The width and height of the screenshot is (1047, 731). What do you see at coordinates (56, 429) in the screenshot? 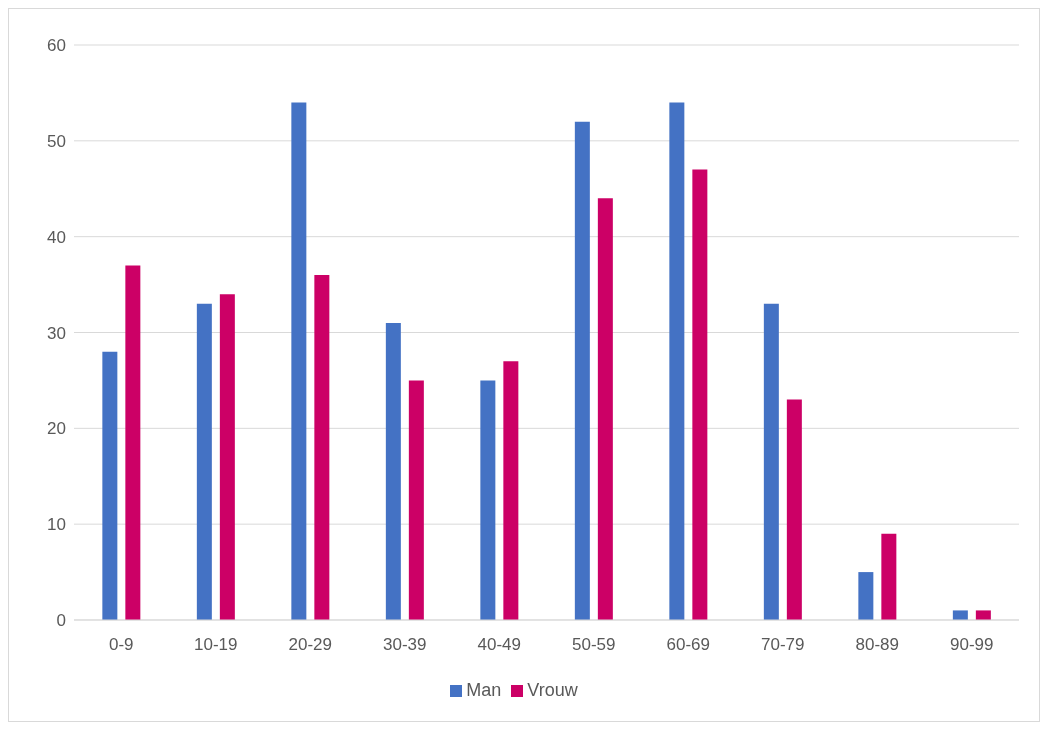
I see `y-tick-label: 20` at bounding box center [56, 429].